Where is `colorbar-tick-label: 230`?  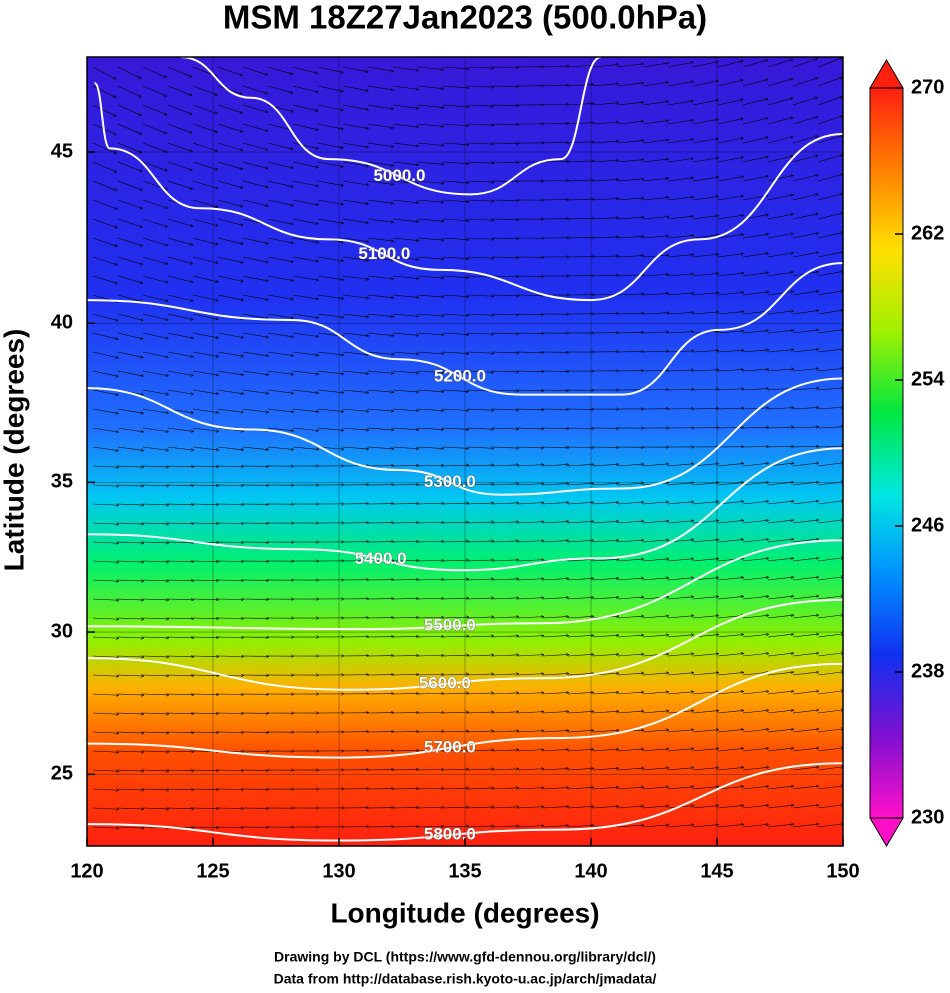 colorbar-tick-label: 230 is located at coordinates (927, 817).